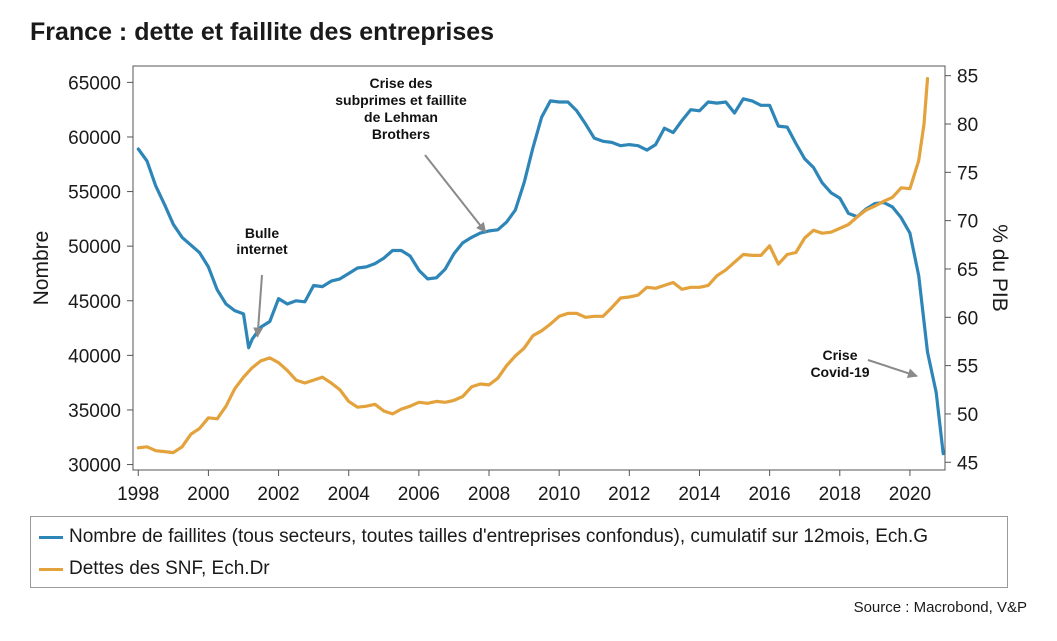 This screenshot has width=1057, height=641. Describe the element at coordinates (629, 494) in the screenshot. I see `x-tick-label: 2012` at that location.